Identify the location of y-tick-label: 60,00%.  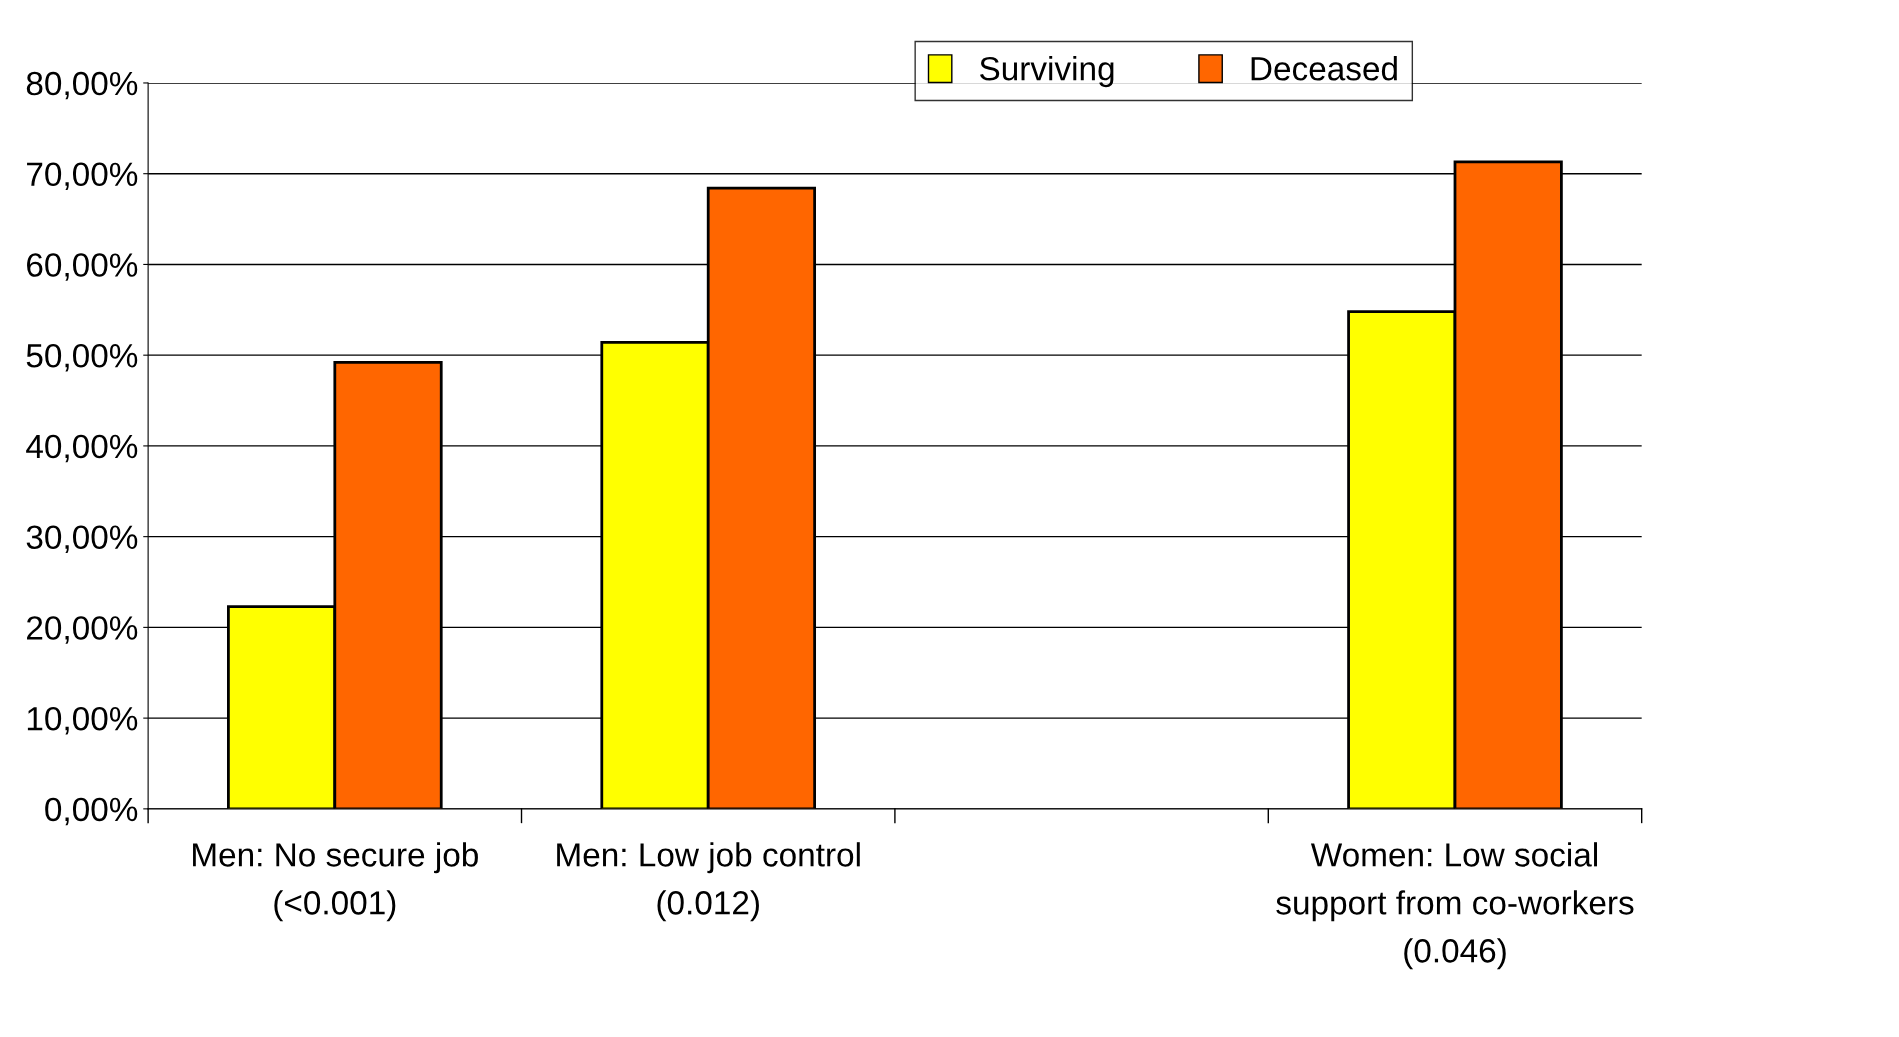
(82, 267).